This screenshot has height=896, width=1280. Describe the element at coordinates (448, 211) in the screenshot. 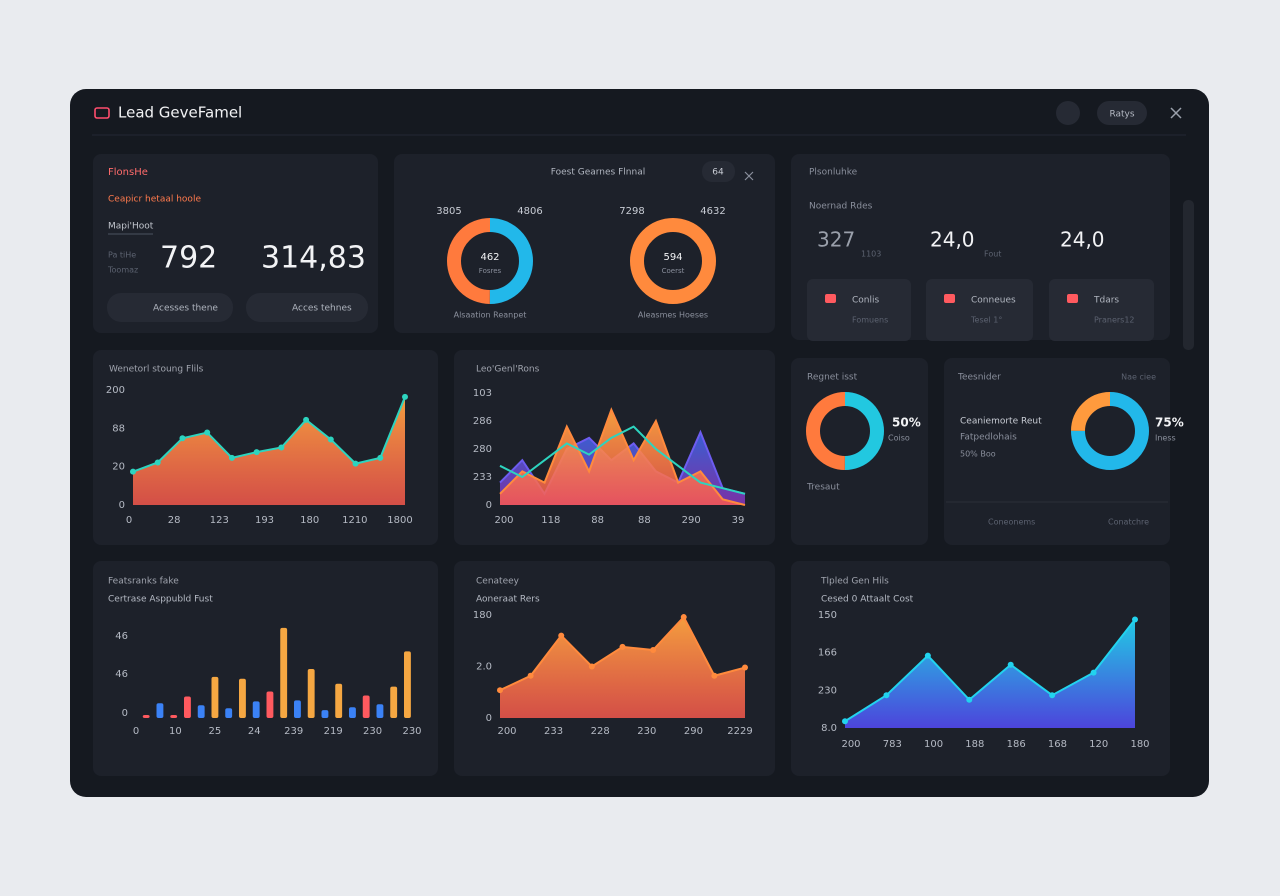

I see `label: 3805` at that location.